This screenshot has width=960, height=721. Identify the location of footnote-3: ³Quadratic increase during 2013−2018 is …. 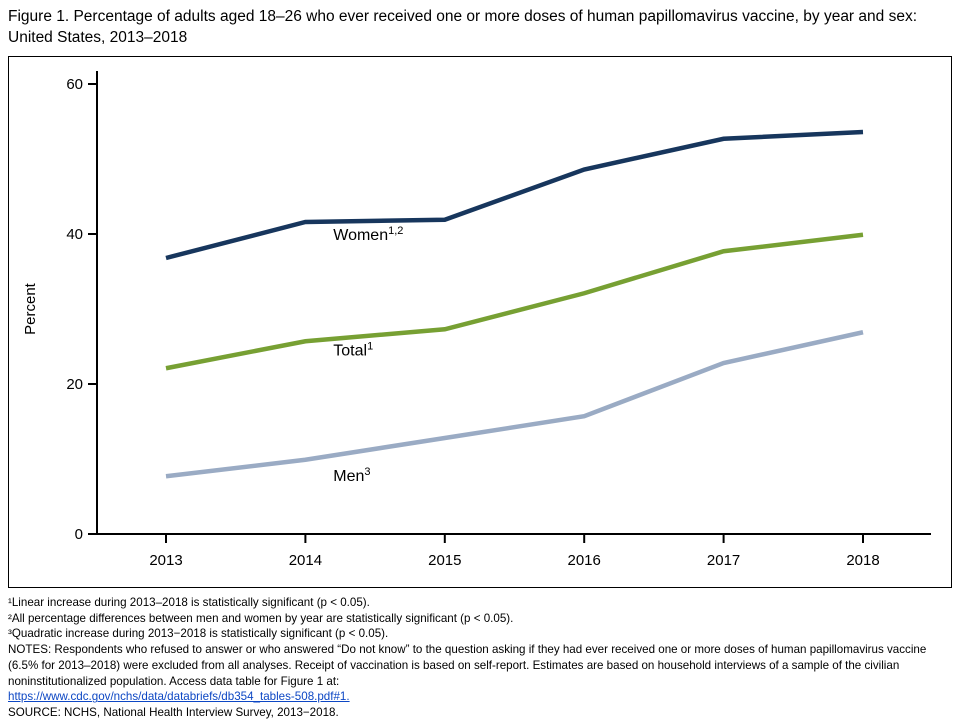
(198, 634).